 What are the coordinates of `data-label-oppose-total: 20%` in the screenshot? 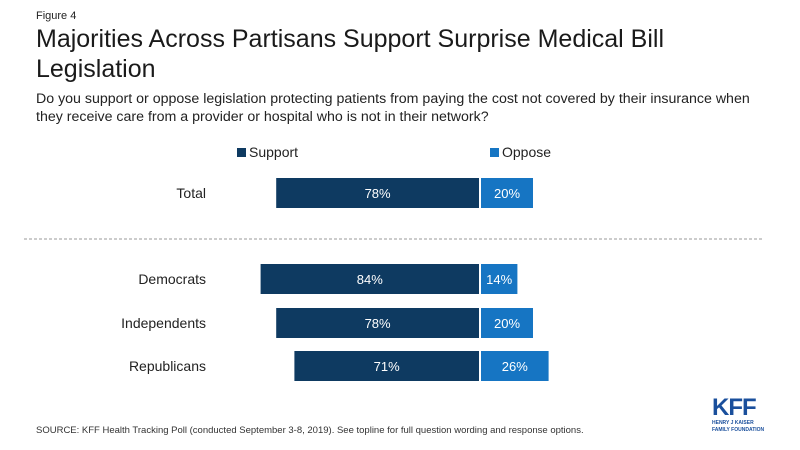 It's located at (507, 193).